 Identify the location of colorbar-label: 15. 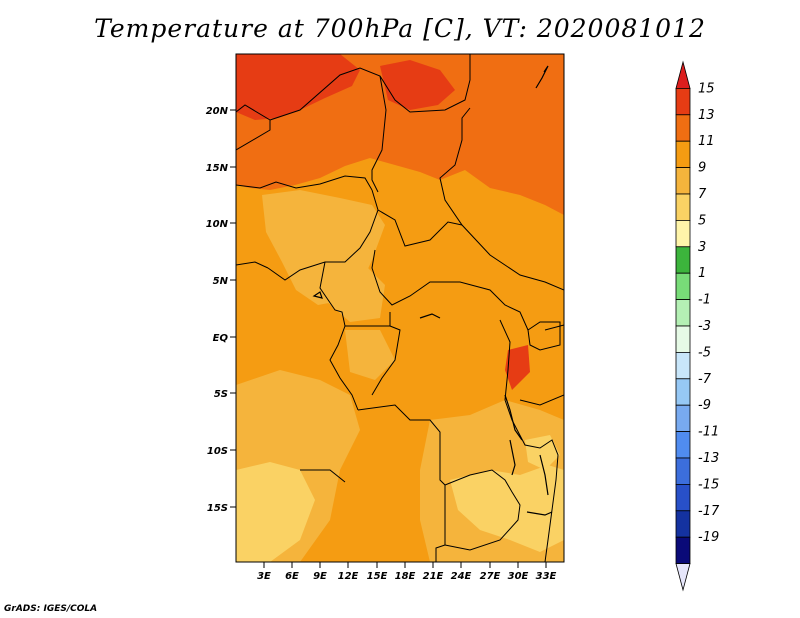
(706, 88).